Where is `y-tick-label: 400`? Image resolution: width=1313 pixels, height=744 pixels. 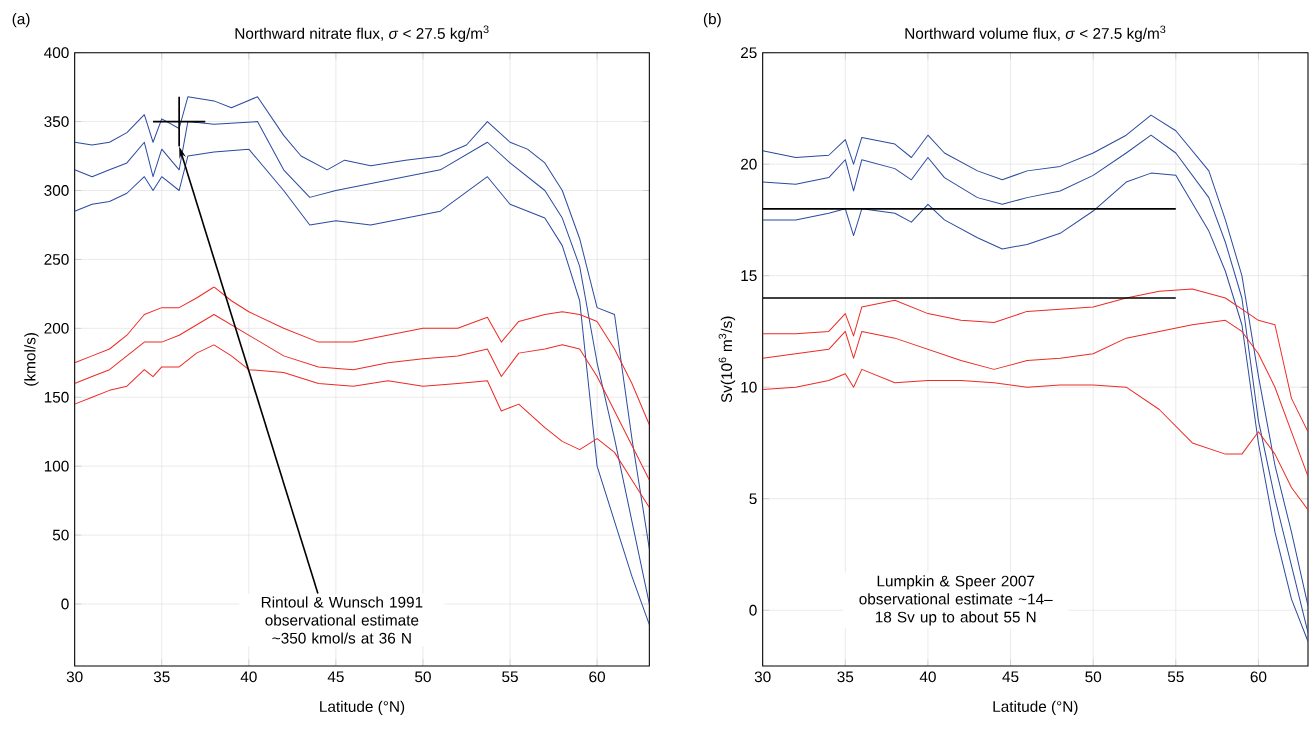
y-tick-label: 400 is located at coordinates (56, 53).